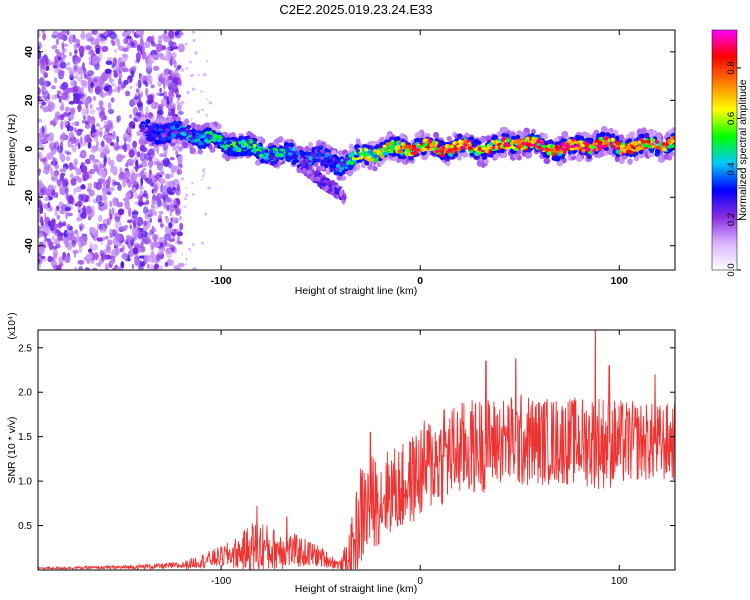  Describe the element at coordinates (25, 348) in the screenshot. I see `y-tick-label: 2.5` at that location.